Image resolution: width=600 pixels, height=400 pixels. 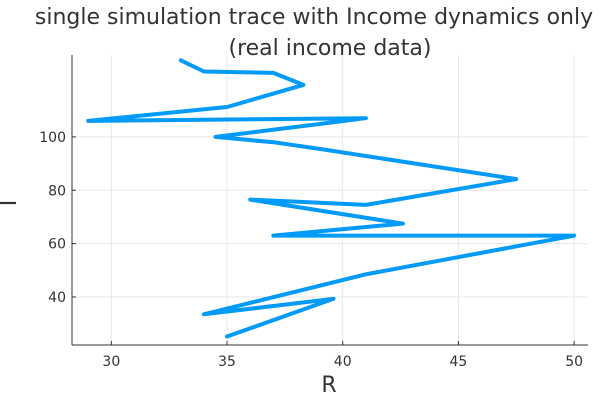 I want to click on y-tick-label-80: 80, so click(x=57, y=191).